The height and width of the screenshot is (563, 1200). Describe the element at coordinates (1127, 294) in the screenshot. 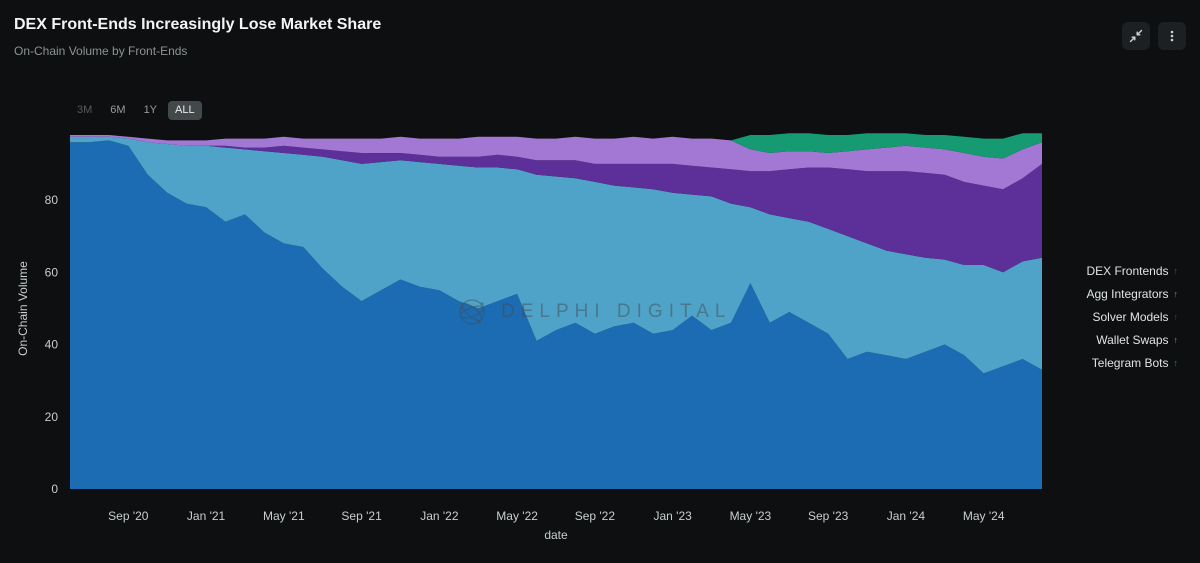

I see `legend-label: Agg Integrators` at that location.